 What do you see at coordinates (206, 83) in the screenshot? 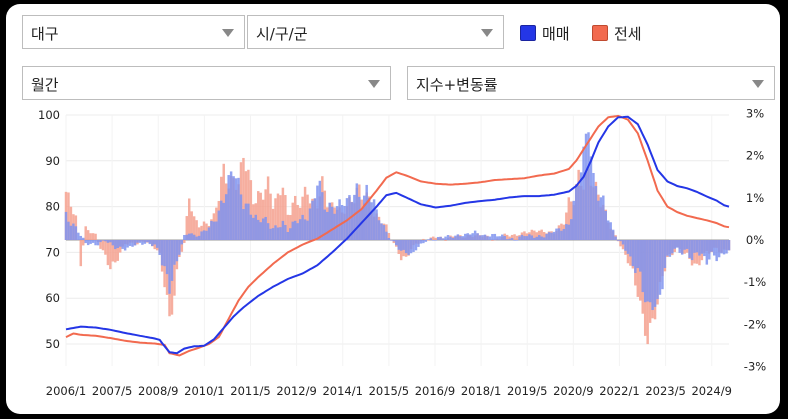
I see `period-select: 월간` at bounding box center [206, 83].